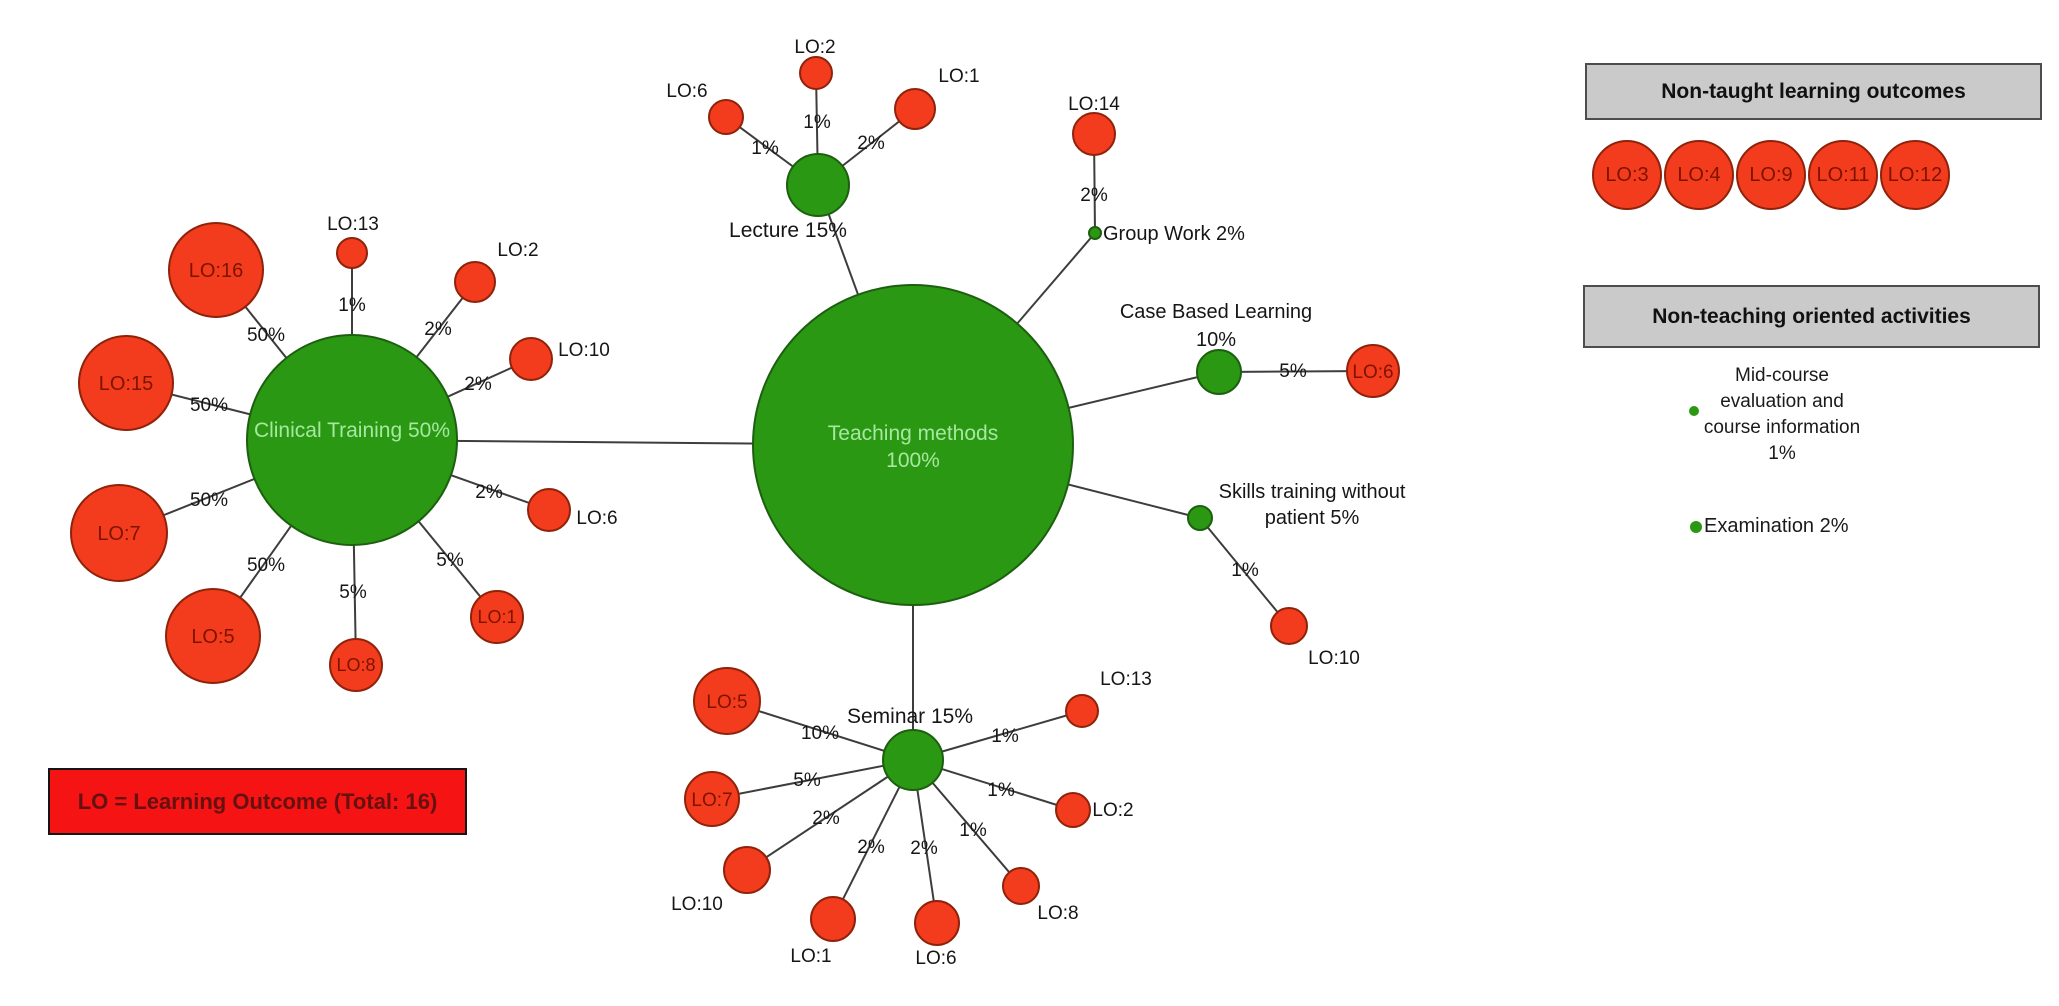  Describe the element at coordinates (1776, 526) in the screenshot. I see `examination-label: Examination 2%` at that location.